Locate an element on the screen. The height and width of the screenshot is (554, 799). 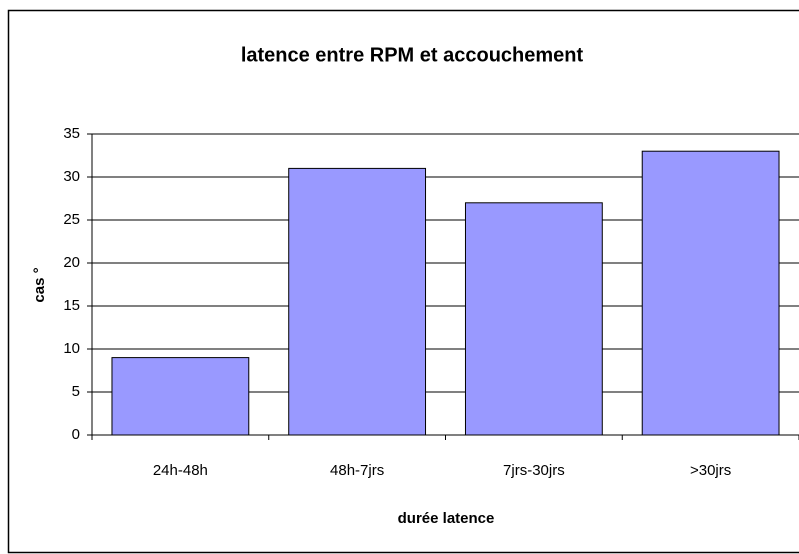
x-axis-label: durée latence is located at coordinates (446, 518).